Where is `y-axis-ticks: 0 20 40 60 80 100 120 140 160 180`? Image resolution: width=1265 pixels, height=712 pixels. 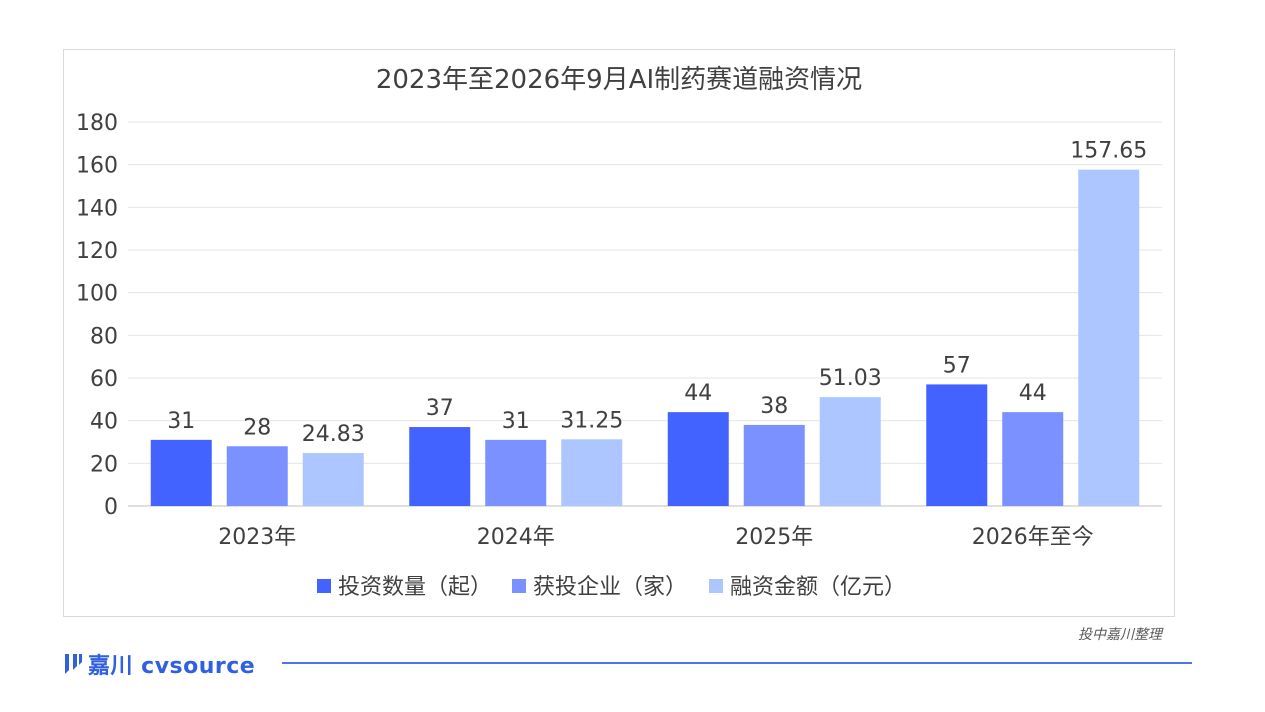 y-axis-ticks: 0 20 40 60 80 100 120 140 160 180 is located at coordinates (97, 315).